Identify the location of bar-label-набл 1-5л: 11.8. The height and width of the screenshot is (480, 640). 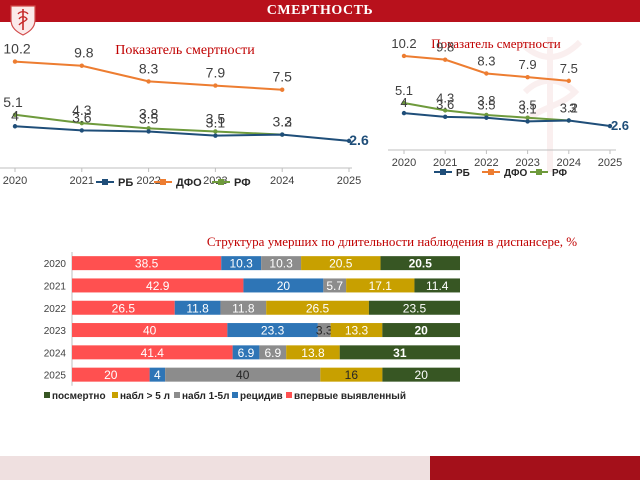
(243, 308).